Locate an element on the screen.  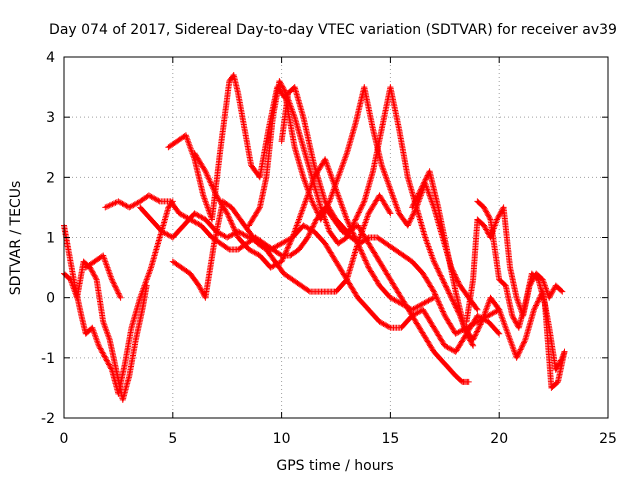
y-axis-label: SDTVAR / TECUs is located at coordinates (16, 238).